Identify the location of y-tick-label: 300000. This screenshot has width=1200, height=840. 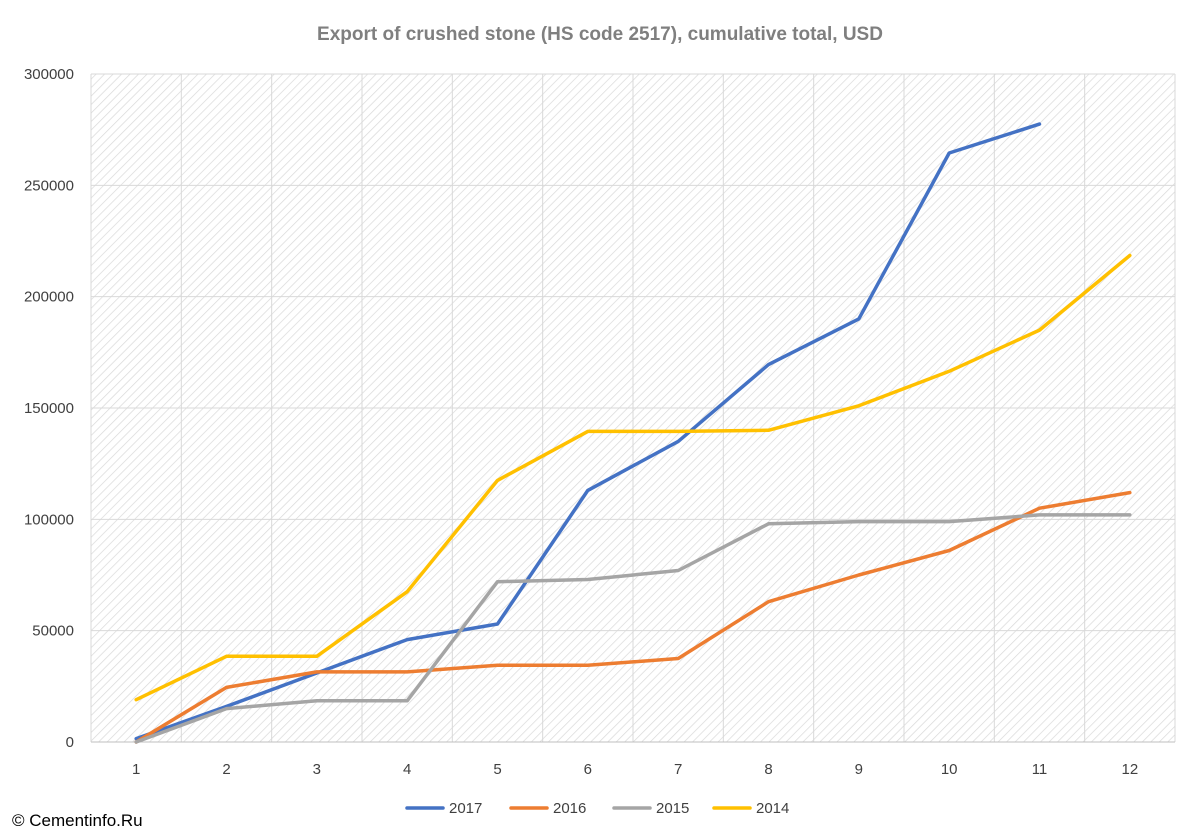
(49, 74).